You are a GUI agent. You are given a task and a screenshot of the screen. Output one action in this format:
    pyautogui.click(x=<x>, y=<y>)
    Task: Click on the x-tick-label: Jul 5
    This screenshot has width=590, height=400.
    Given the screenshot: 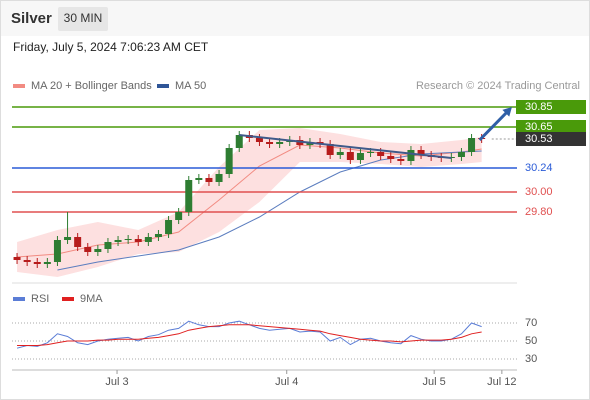 What is the action you would take?
    pyautogui.click(x=434, y=382)
    